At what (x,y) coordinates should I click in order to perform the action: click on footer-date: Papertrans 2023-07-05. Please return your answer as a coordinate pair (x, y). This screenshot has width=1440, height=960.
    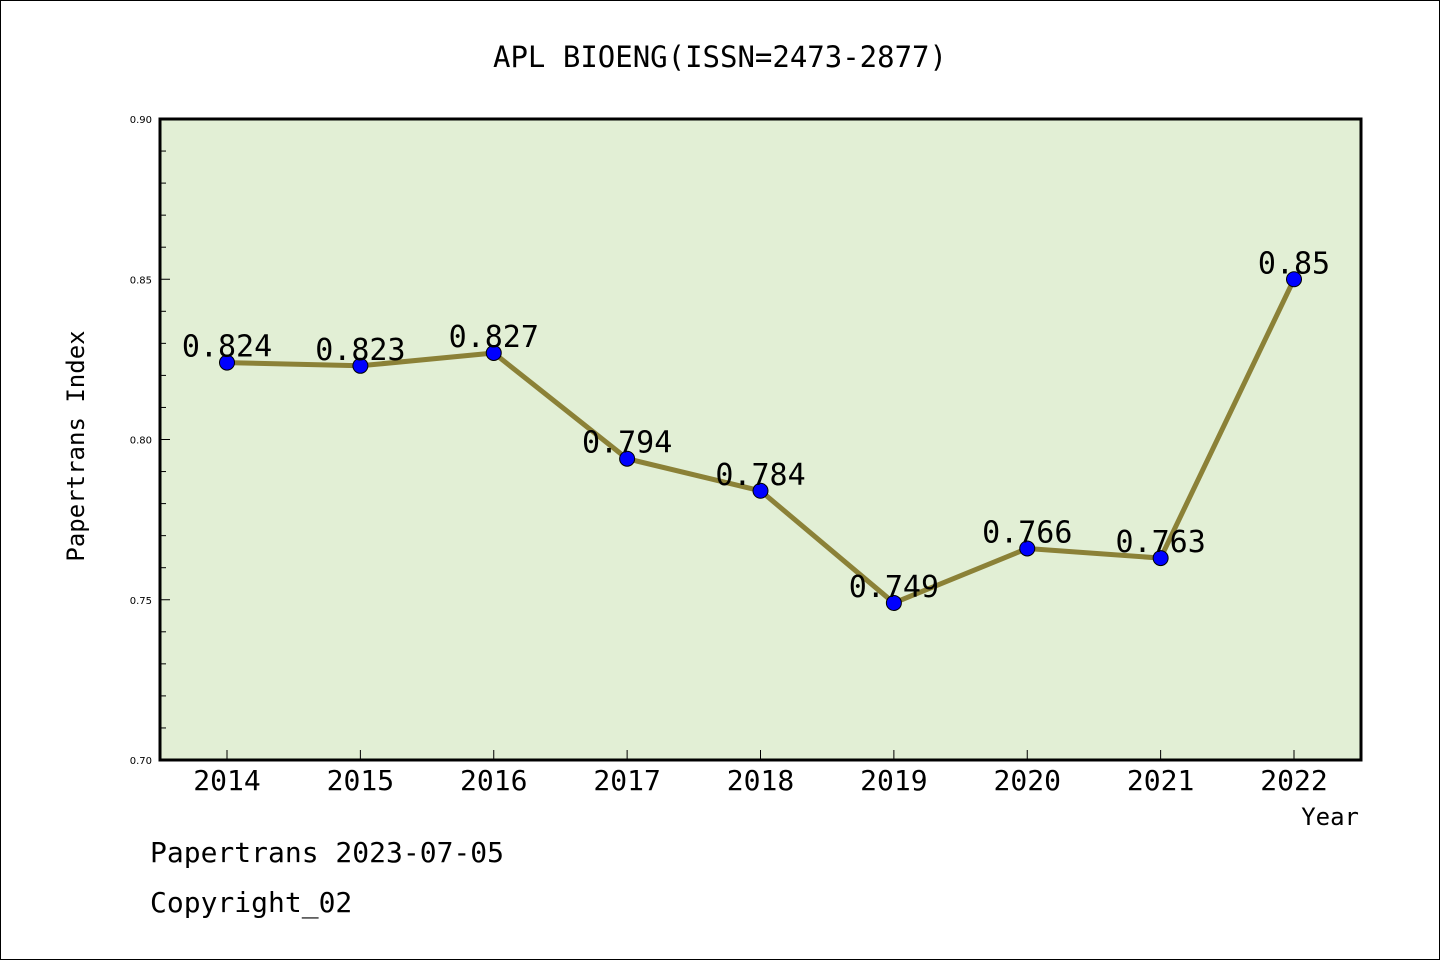
    Looking at the image, I should click on (327, 852).